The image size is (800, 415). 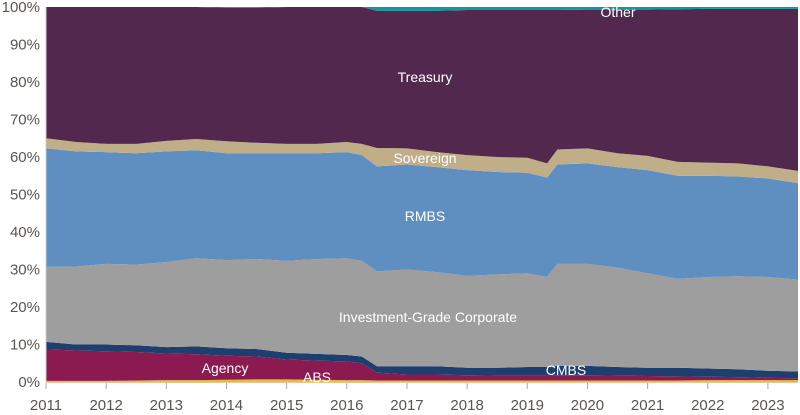 I want to click on y-tick-label: 10%, so click(x=25, y=345).